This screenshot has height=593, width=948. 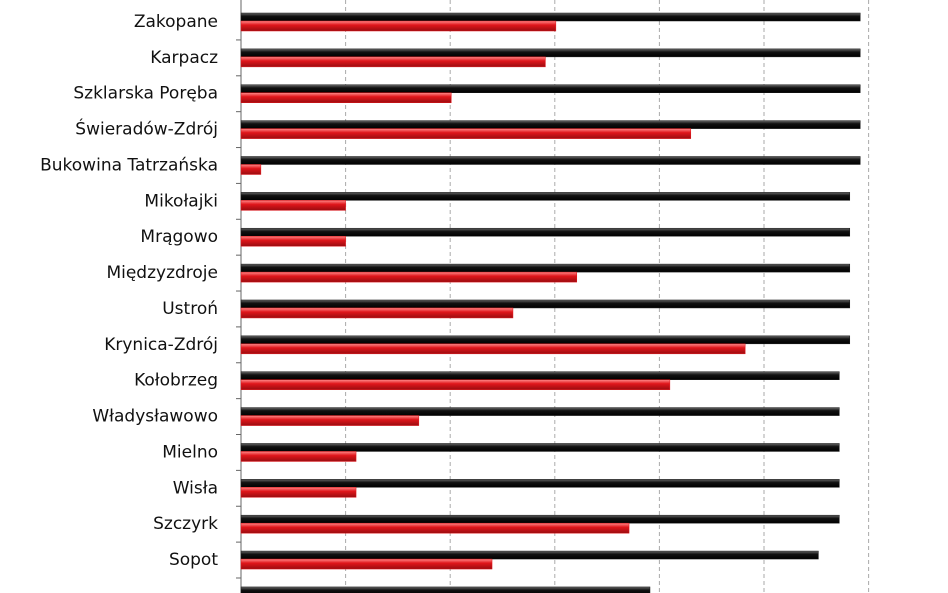 I want to click on y-tick-label: Karpacz, so click(x=184, y=58).